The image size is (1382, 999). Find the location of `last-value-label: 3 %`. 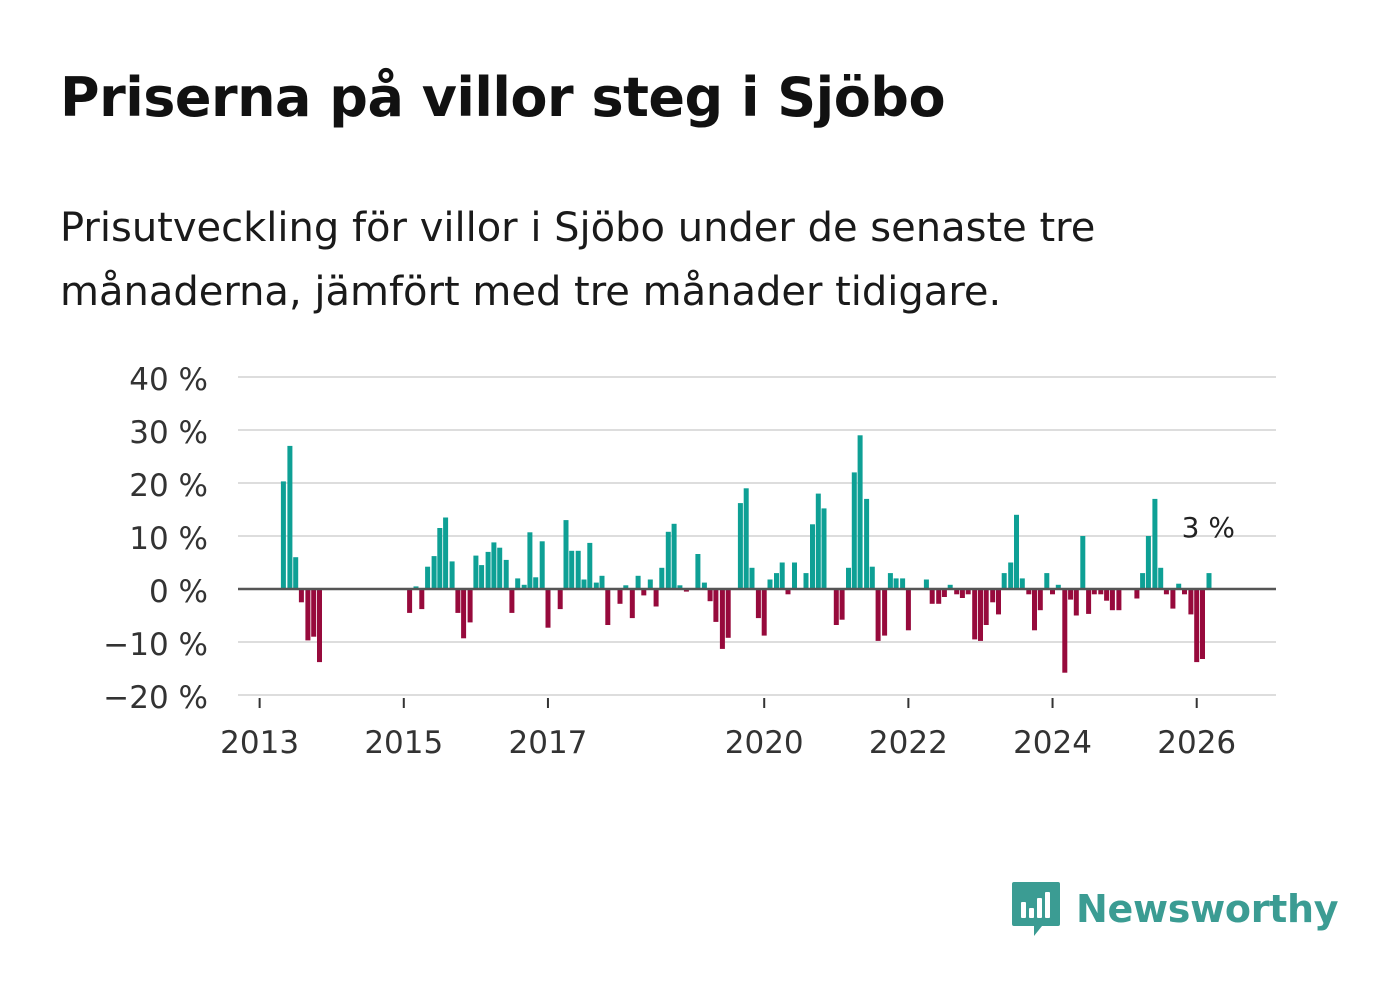

last-value-label: 3 % is located at coordinates (1208, 527).